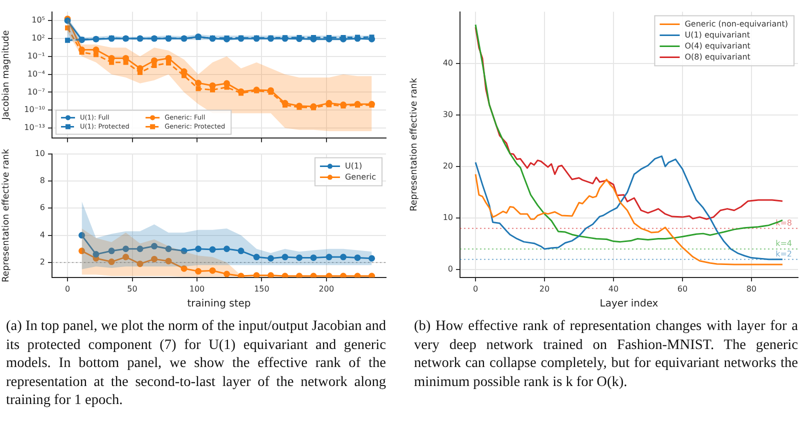  What do you see at coordinates (38, 38) in the screenshot?
I see `y-tick-label: 10²` at bounding box center [38, 38].